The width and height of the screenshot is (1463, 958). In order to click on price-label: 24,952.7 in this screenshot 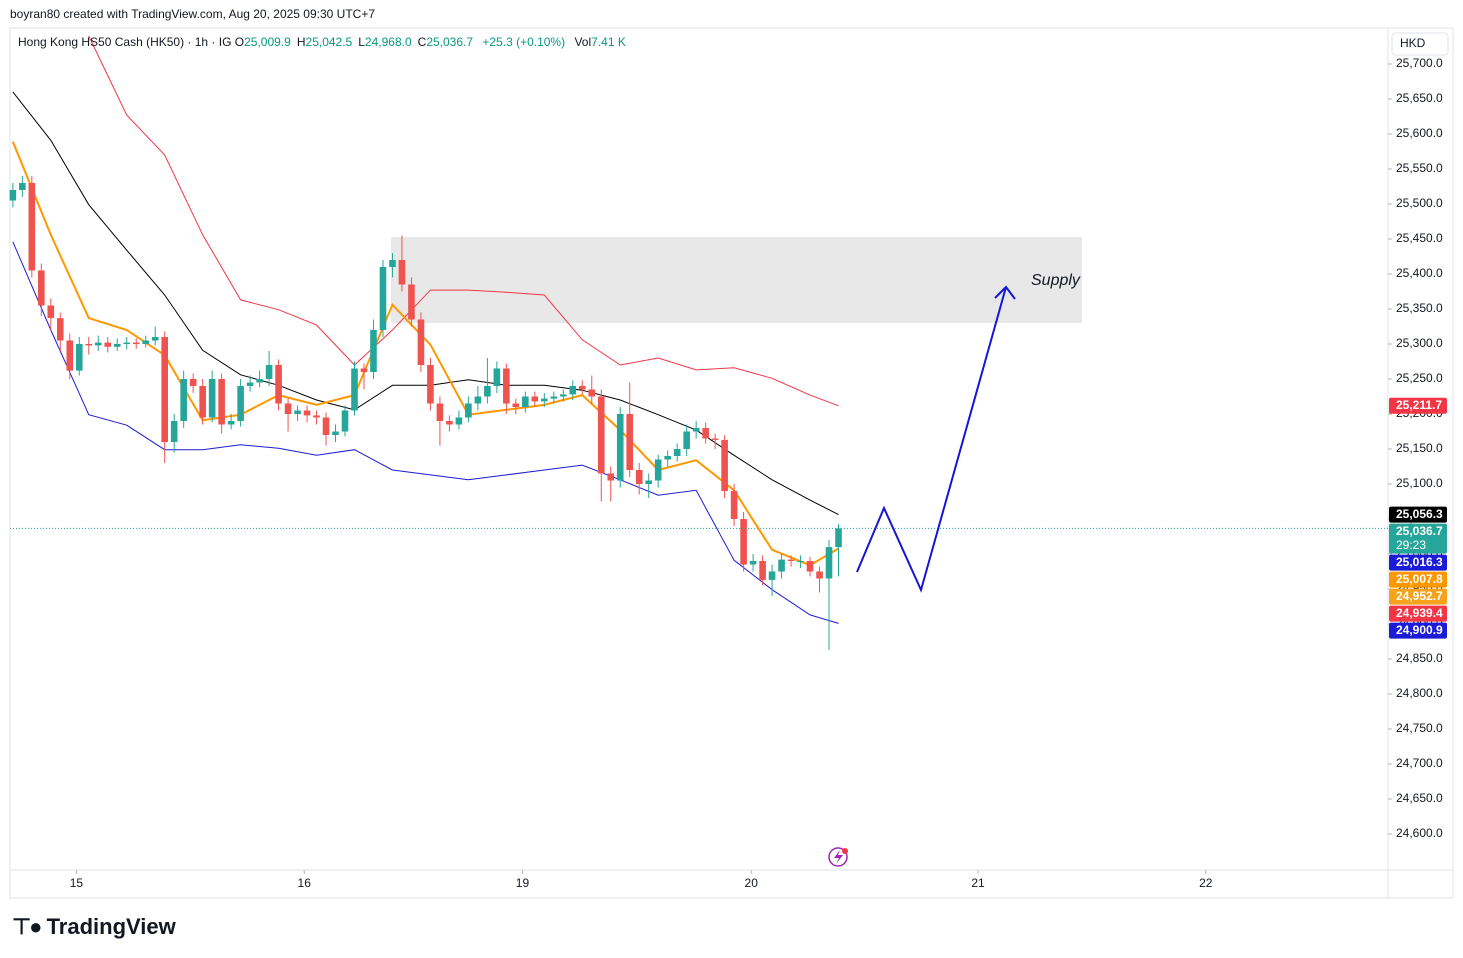, I will do `click(1419, 596)`.